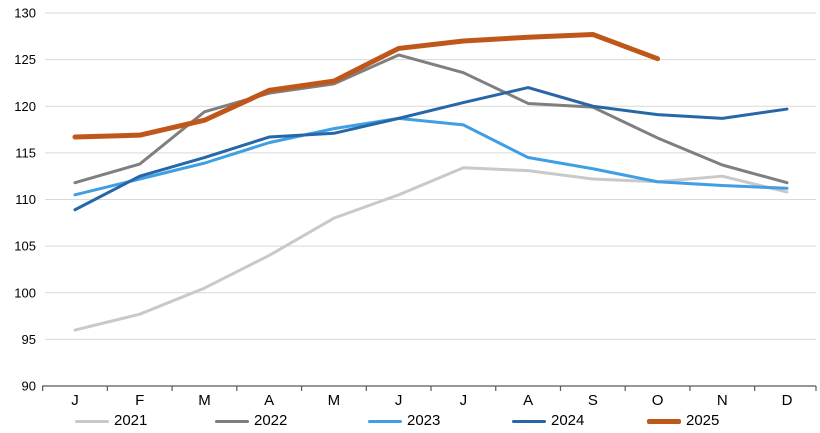  Describe the element at coordinates (251, 421) in the screenshot. I see `legend-item-2022: 2022` at that location.